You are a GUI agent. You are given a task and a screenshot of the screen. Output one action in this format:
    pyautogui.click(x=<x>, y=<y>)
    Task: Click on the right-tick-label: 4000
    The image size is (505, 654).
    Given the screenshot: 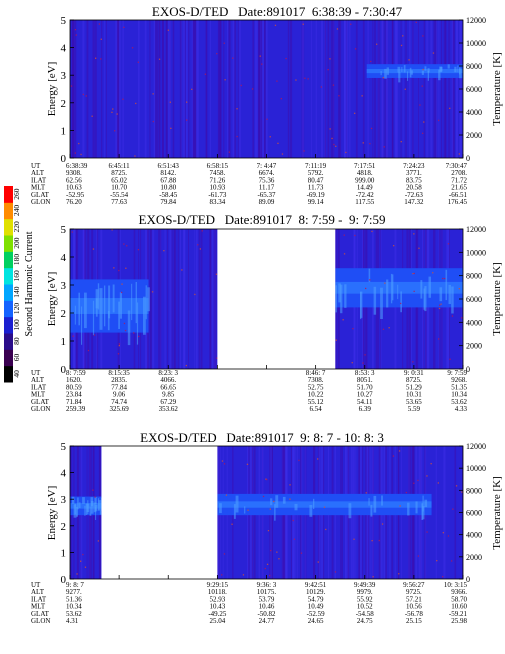 What is the action you would take?
    pyautogui.click(x=474, y=112)
    